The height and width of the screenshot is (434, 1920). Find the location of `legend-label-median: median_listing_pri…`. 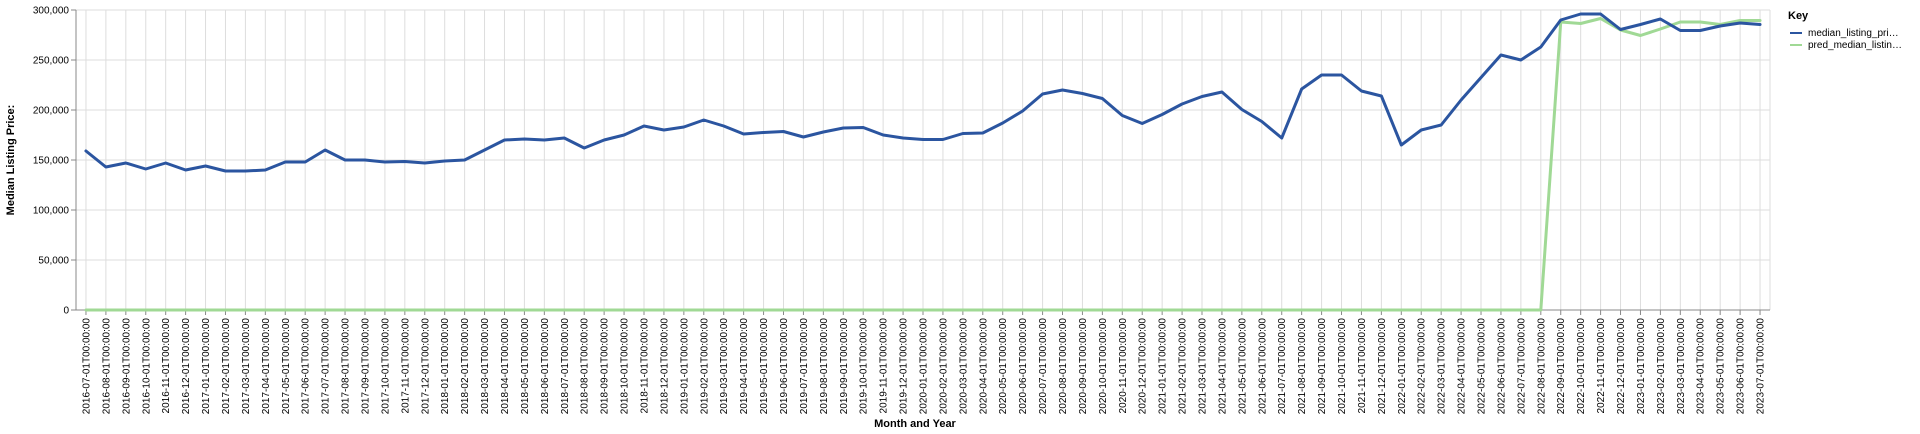

legend-label-median: median_listing_pri… is located at coordinates (1853, 33).